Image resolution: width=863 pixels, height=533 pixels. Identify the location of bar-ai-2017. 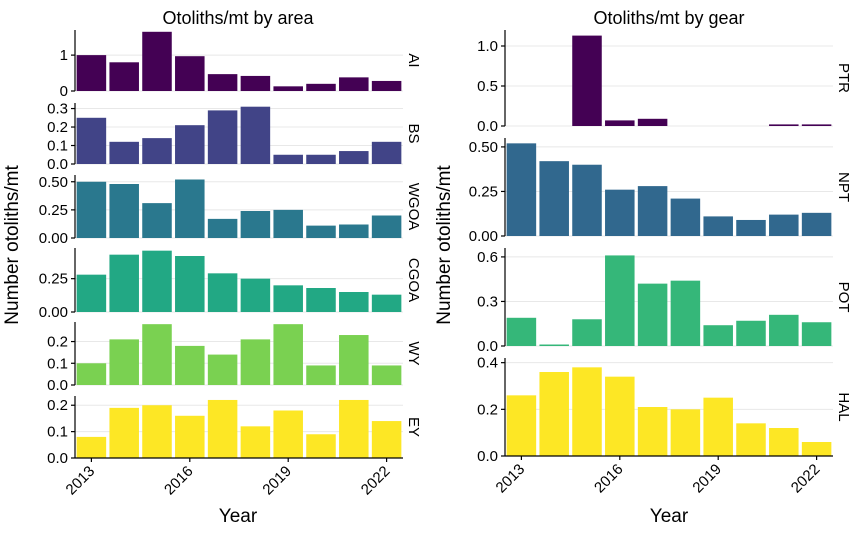
(222, 82).